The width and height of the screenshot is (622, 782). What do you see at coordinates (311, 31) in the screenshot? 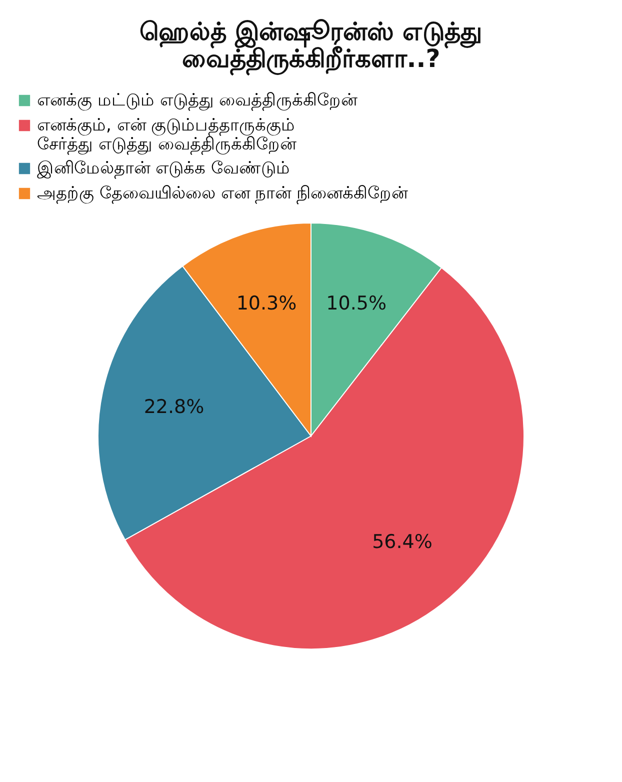
I see `text: ஹெல்த் இன்ஷூரன்ஸ் எடுத்து` at bounding box center [311, 31].